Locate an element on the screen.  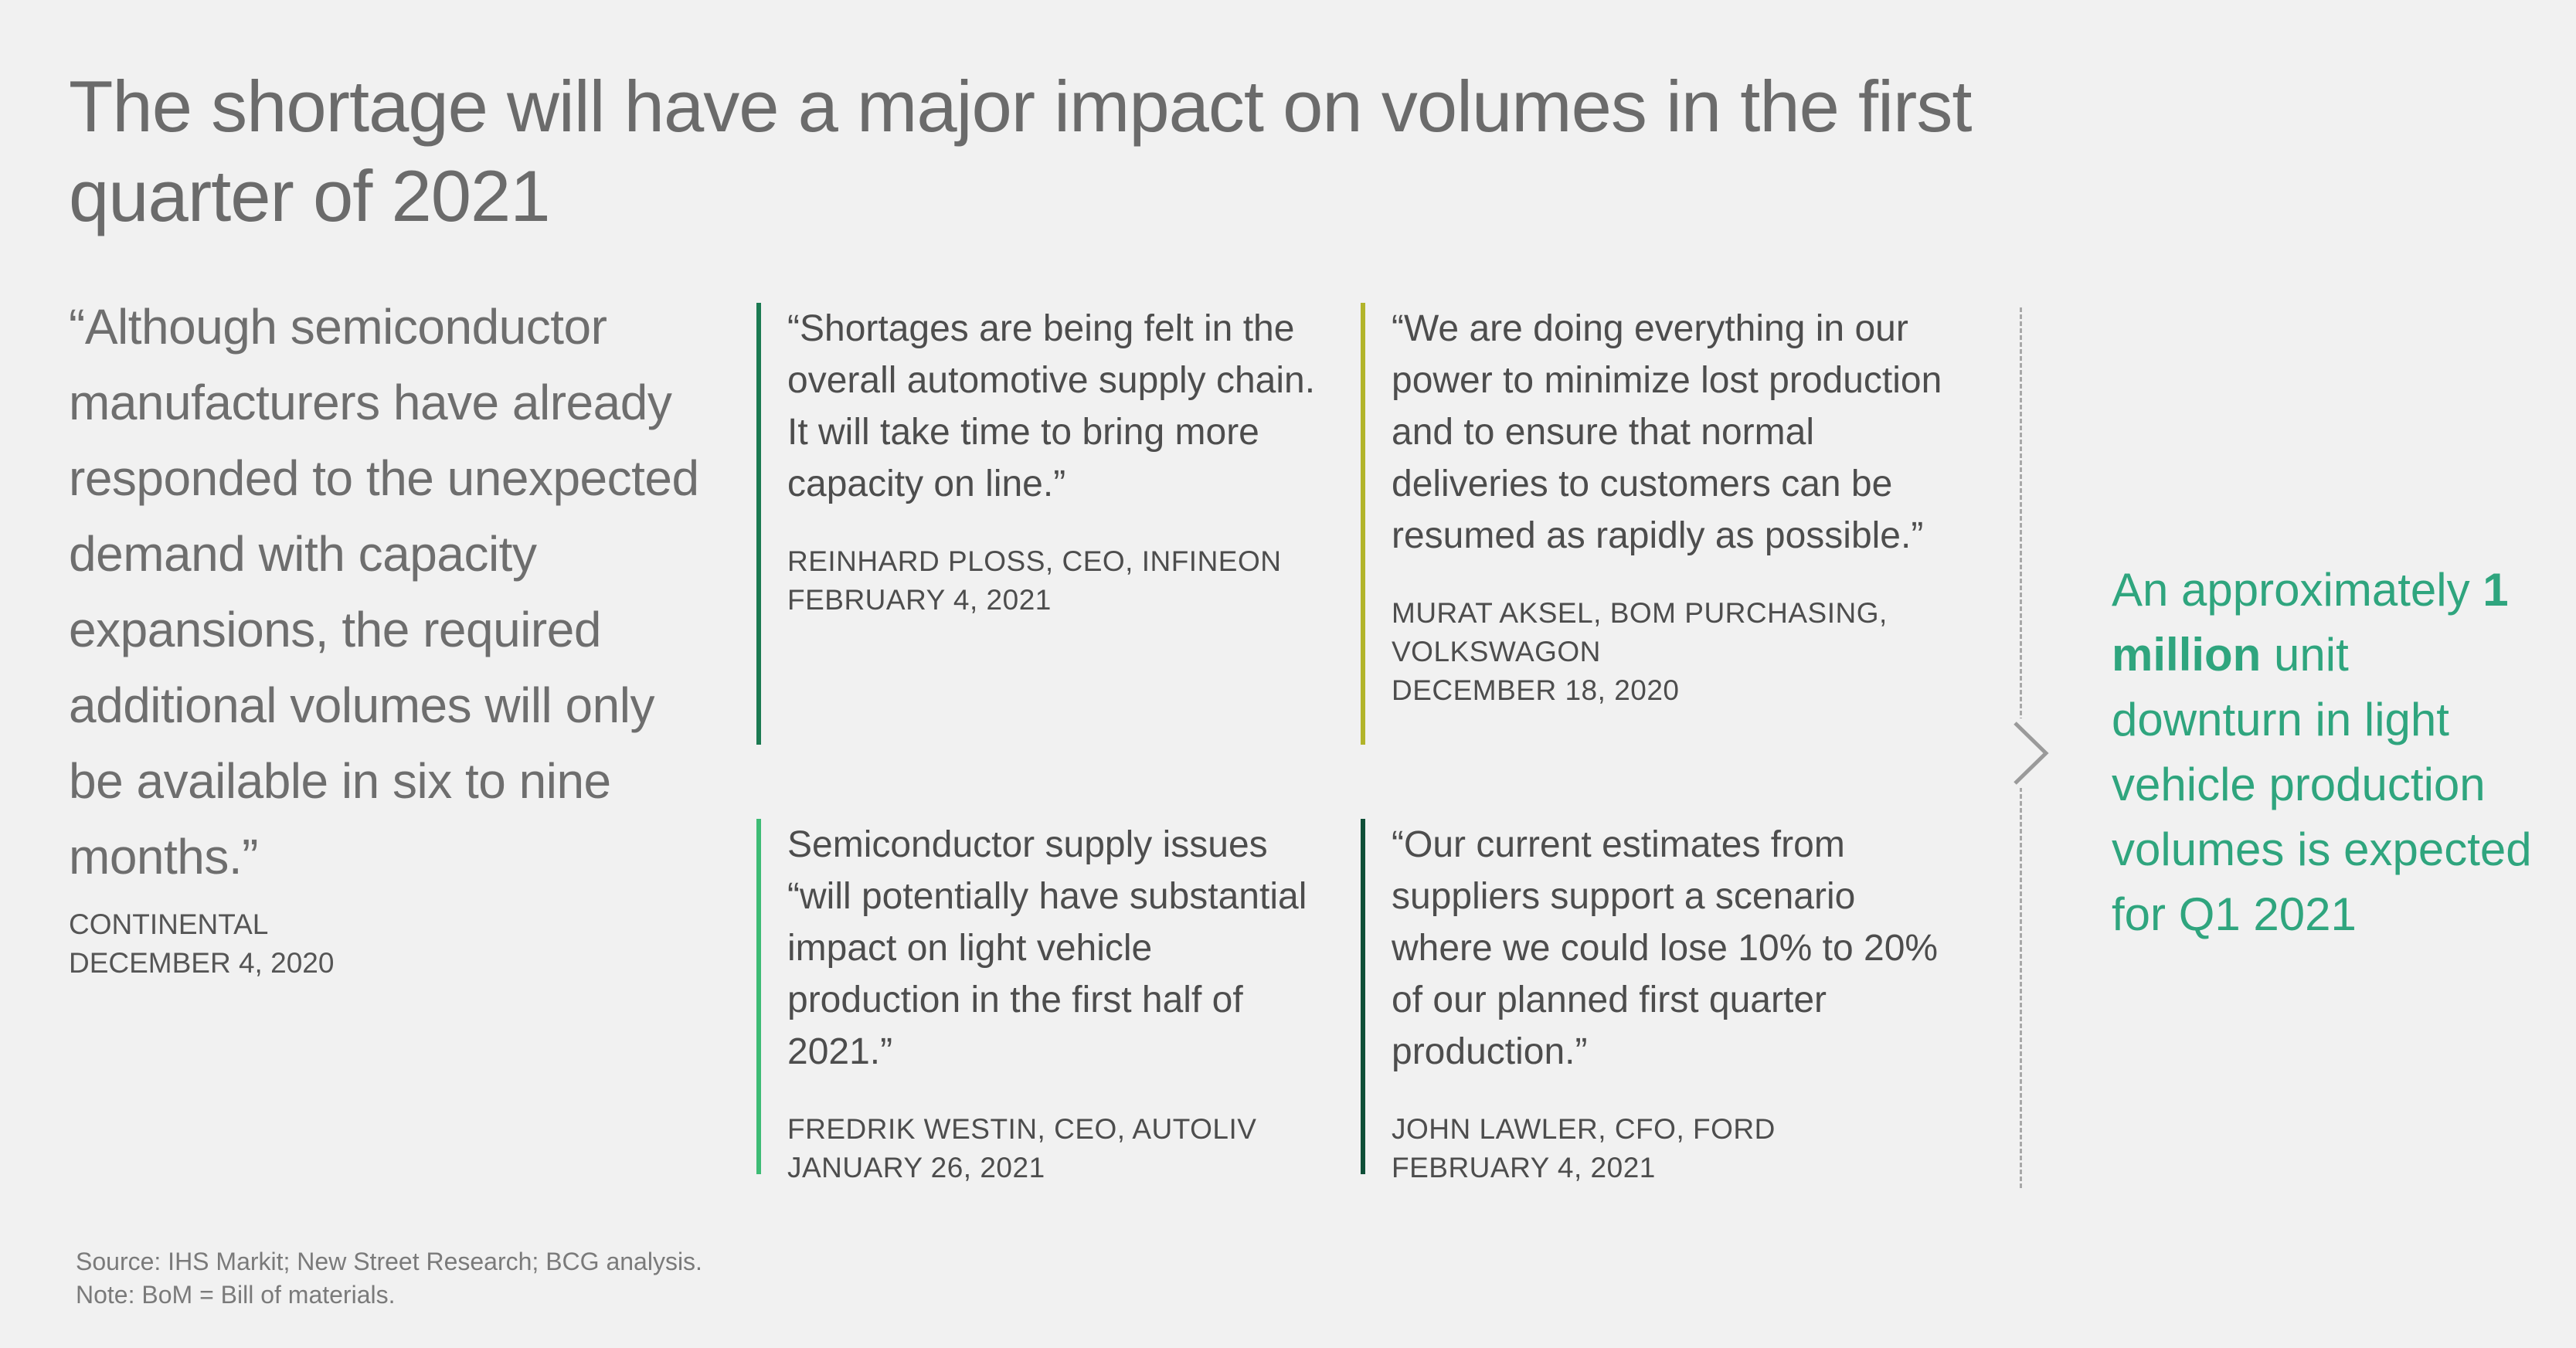
lead-quote-attribution: CONTINENTAL DECEMBER 4, 2020 is located at coordinates (378, 944).